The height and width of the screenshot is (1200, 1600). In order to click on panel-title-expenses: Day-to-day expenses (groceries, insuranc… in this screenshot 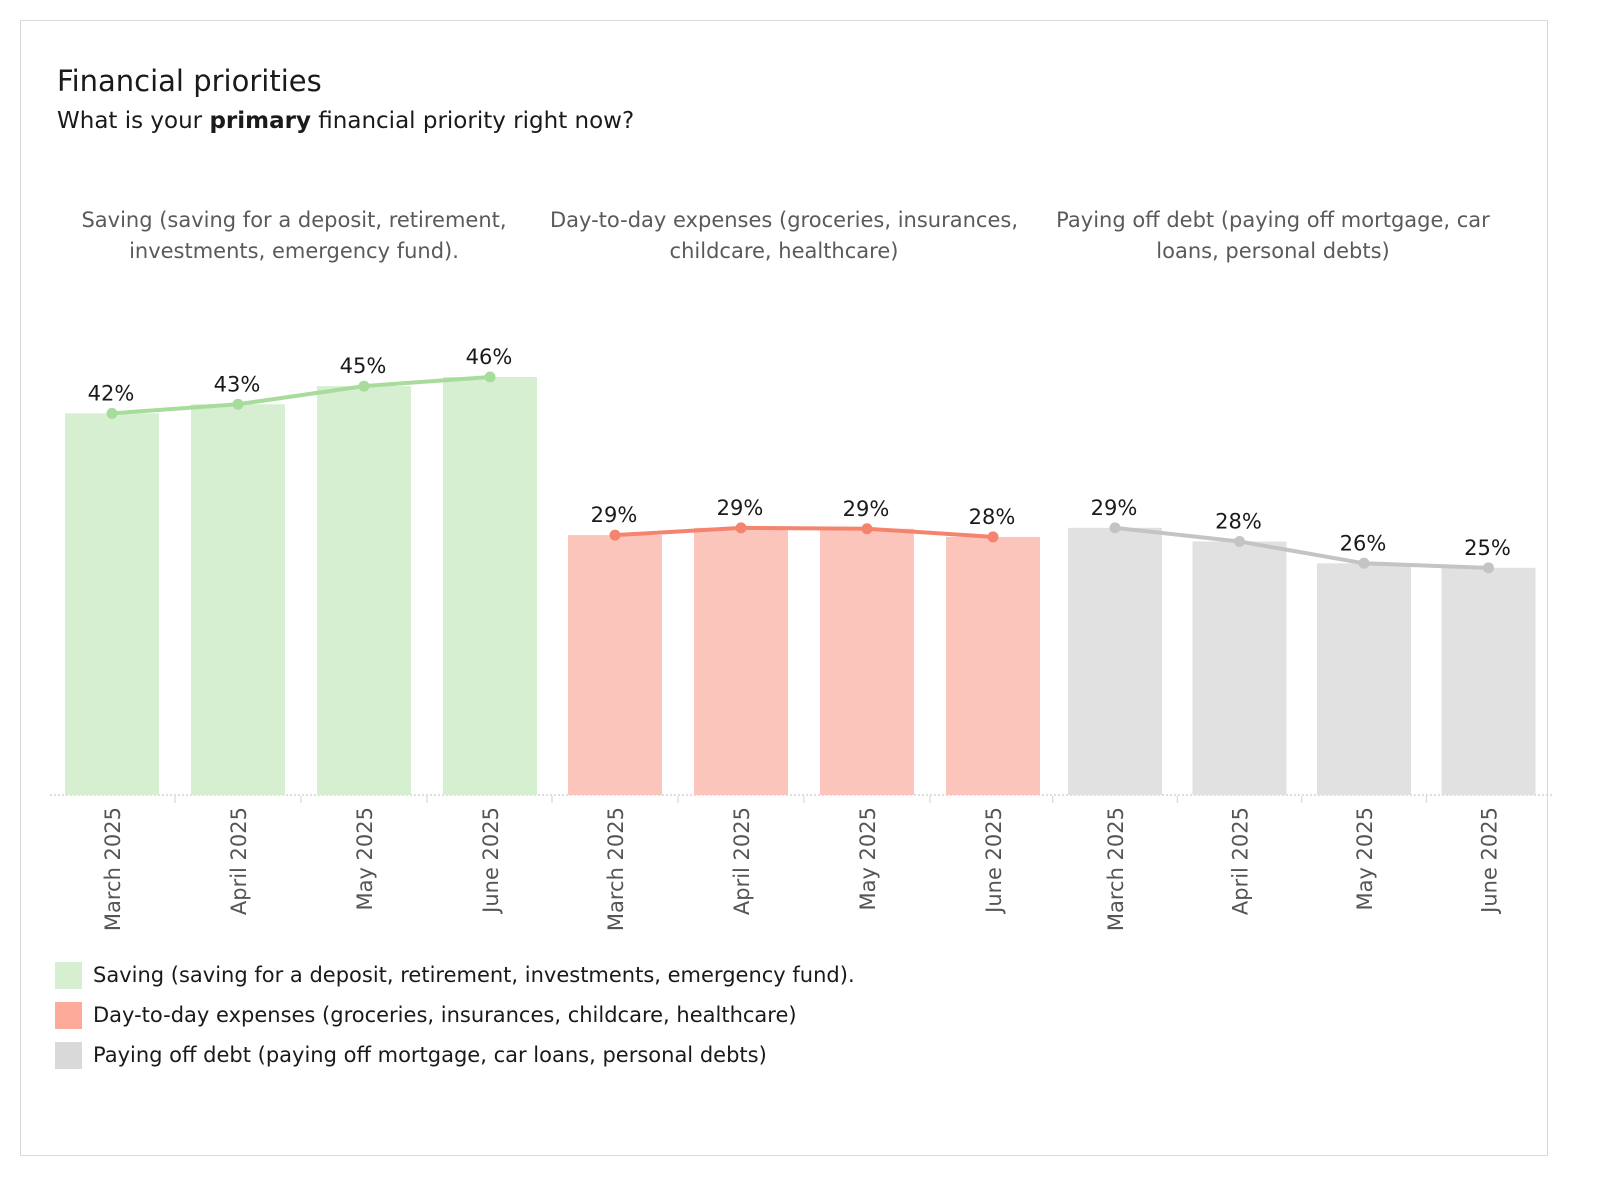, I will do `click(784, 235)`.